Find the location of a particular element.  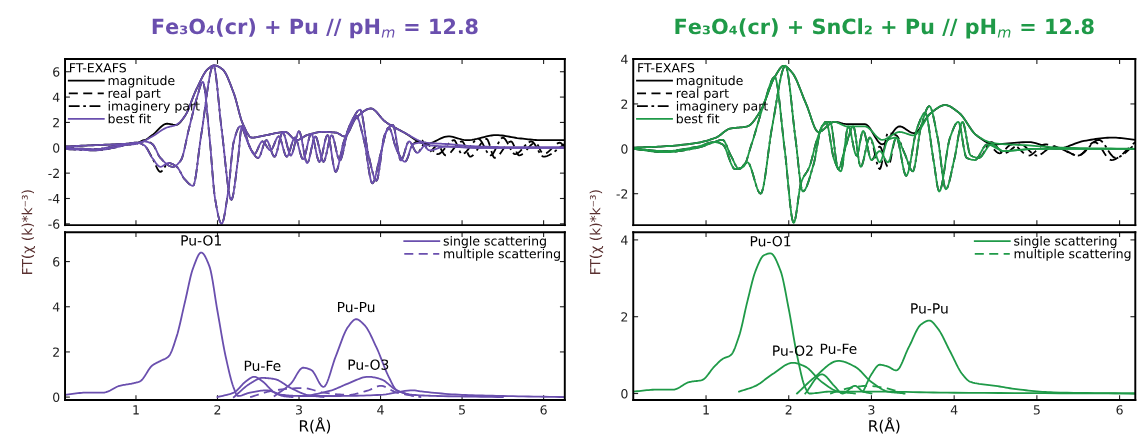

y-tick-label: -6 is located at coordinates (54, 224).